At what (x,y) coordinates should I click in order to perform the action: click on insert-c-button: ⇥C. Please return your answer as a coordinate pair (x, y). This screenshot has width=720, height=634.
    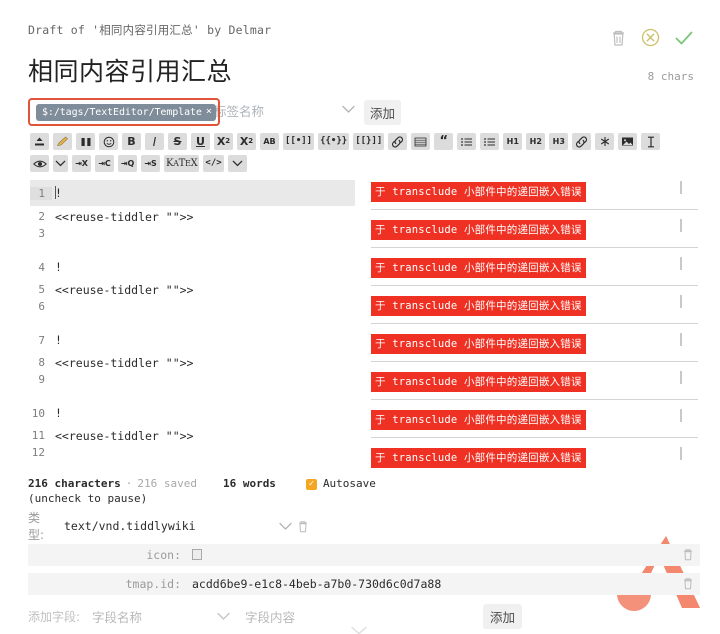
    Looking at the image, I should click on (104, 163).